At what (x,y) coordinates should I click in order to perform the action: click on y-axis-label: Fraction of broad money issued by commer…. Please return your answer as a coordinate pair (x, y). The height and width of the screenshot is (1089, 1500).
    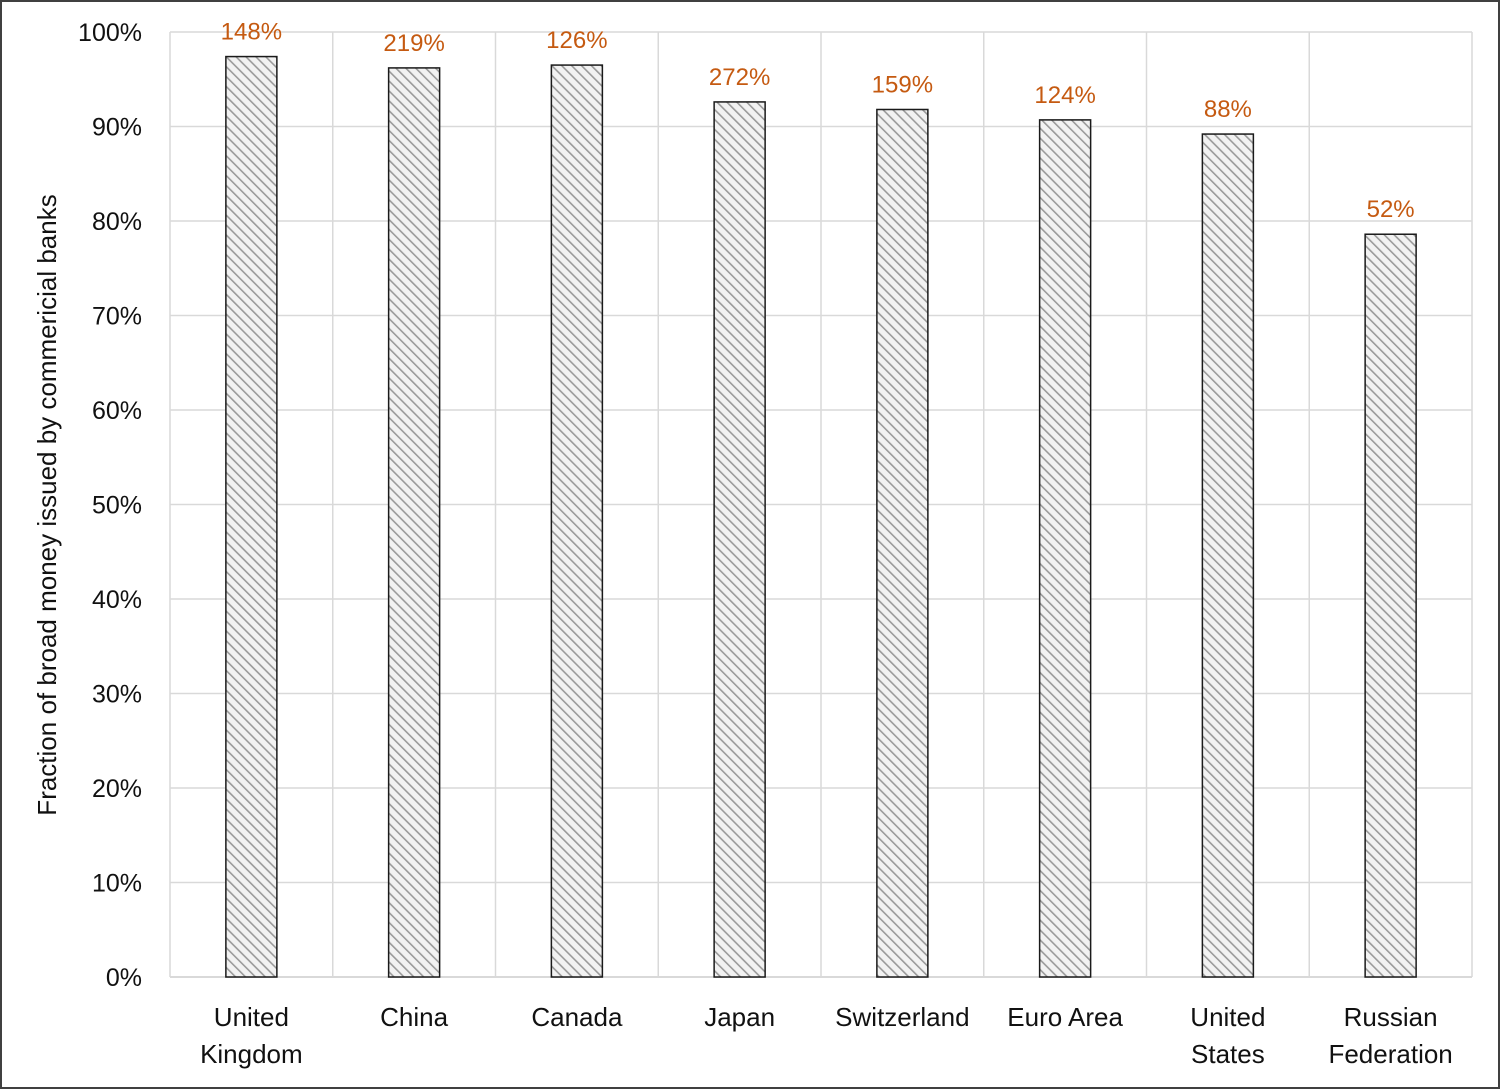
    Looking at the image, I should click on (47, 504).